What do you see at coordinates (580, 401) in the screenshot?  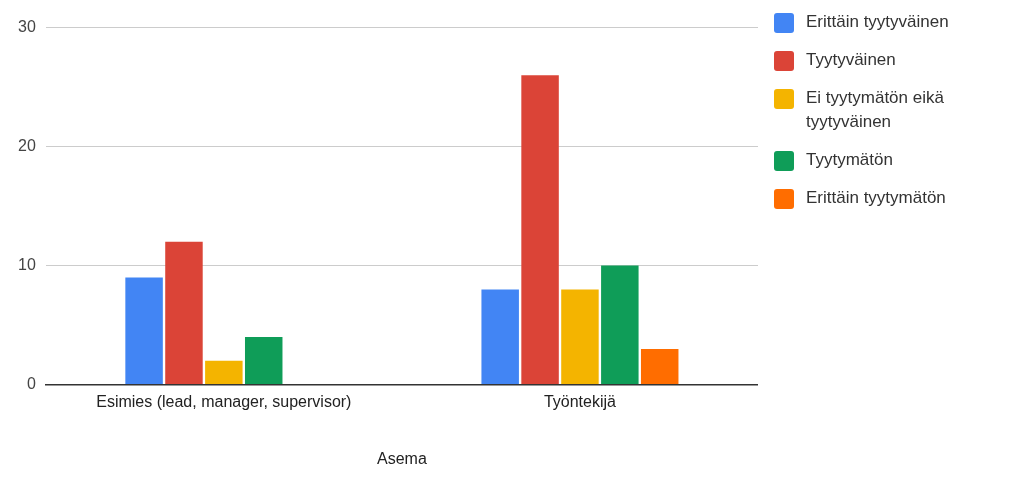 I see `x-tick-label: Työntekijä` at bounding box center [580, 401].